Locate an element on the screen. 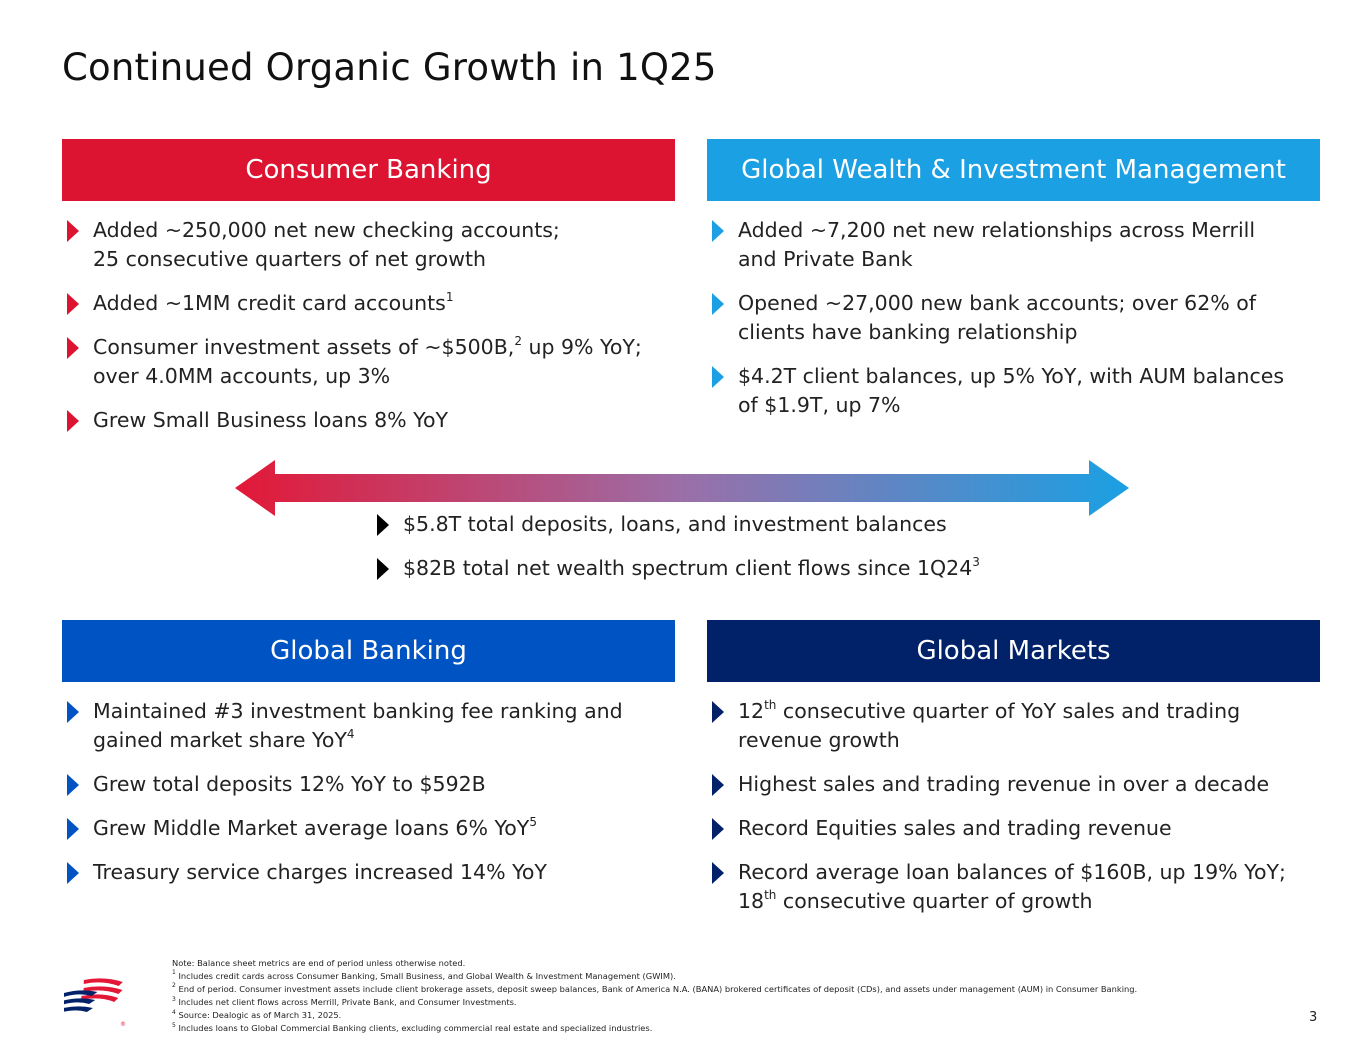 This screenshot has height=1055, width=1365. footnote: 4 Source: Dealogic as of March 31, 2025. is located at coordinates (654, 1015).